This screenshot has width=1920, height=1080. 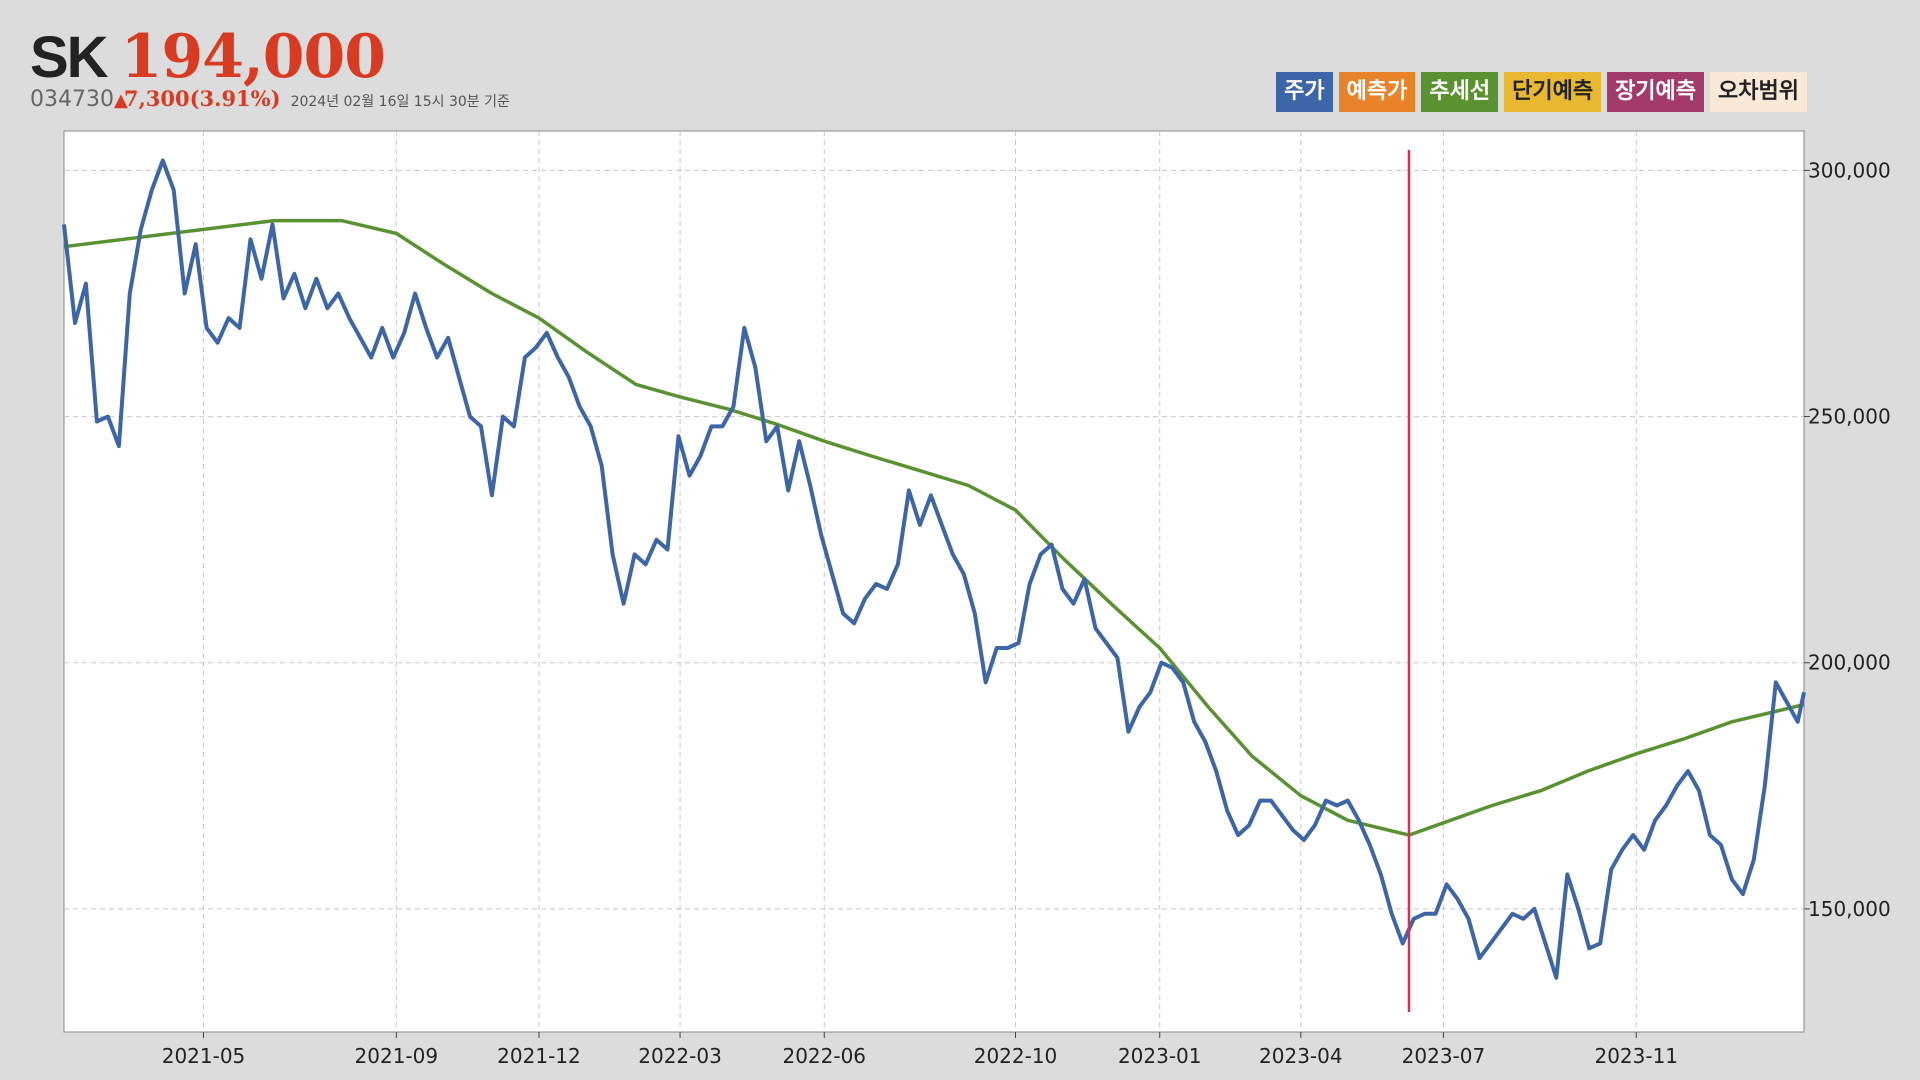 I want to click on legend-item-trend: 추세선, so click(x=1460, y=92).